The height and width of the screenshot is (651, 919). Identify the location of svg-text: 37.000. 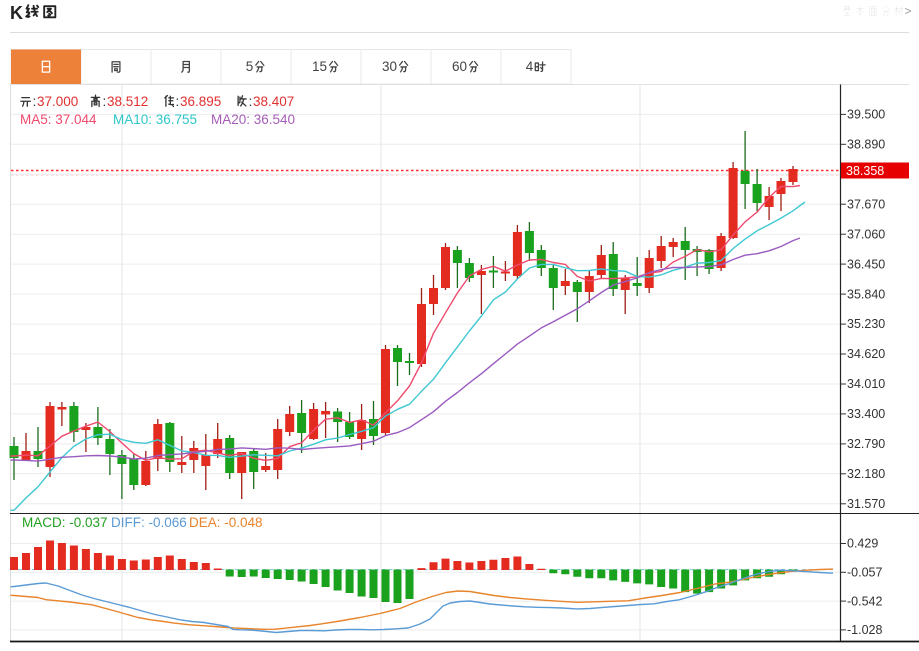
(57, 101).